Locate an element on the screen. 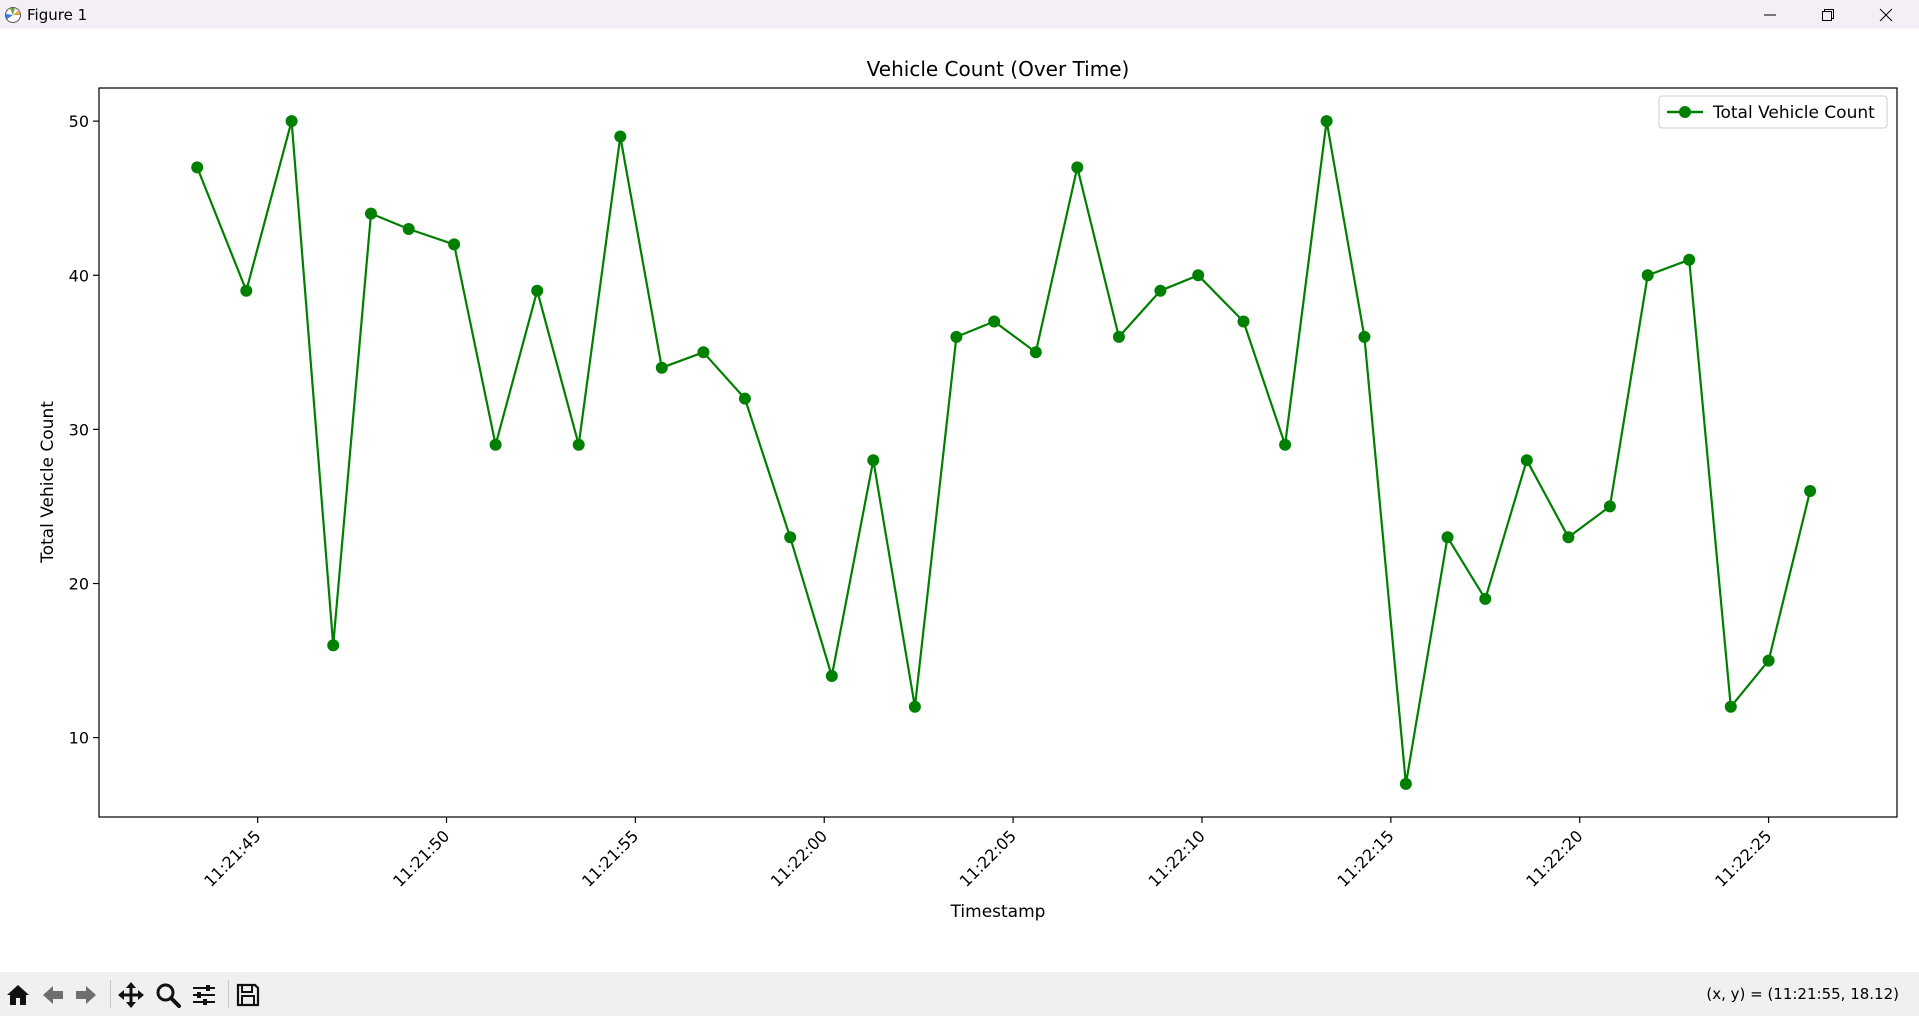 This screenshot has height=1016, width=1919. legend: Total Vehicle Count is located at coordinates (1773, 112).